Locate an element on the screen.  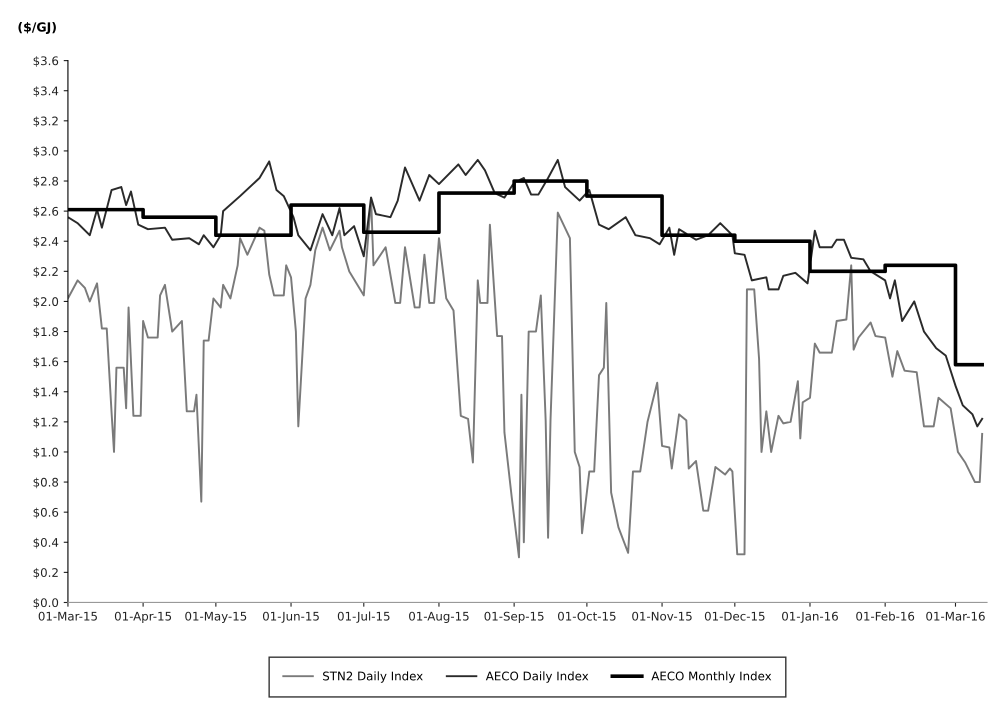
y-tick-label: $3.4 is located at coordinates (46, 91).